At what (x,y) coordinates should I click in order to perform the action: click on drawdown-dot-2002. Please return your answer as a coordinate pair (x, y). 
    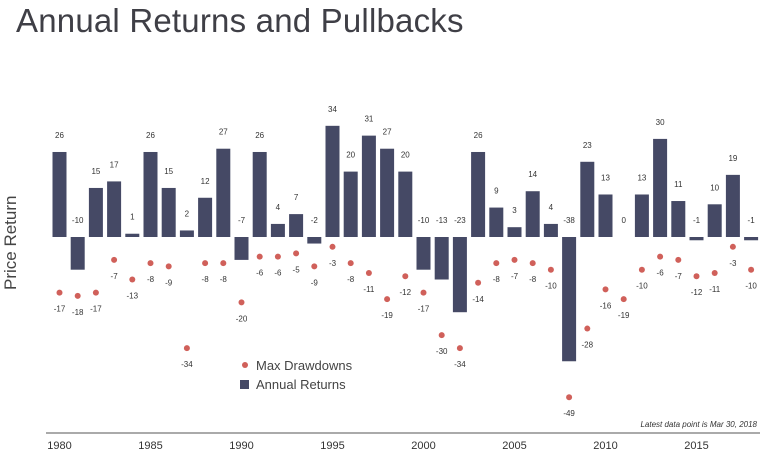
    Looking at the image, I should click on (459, 348).